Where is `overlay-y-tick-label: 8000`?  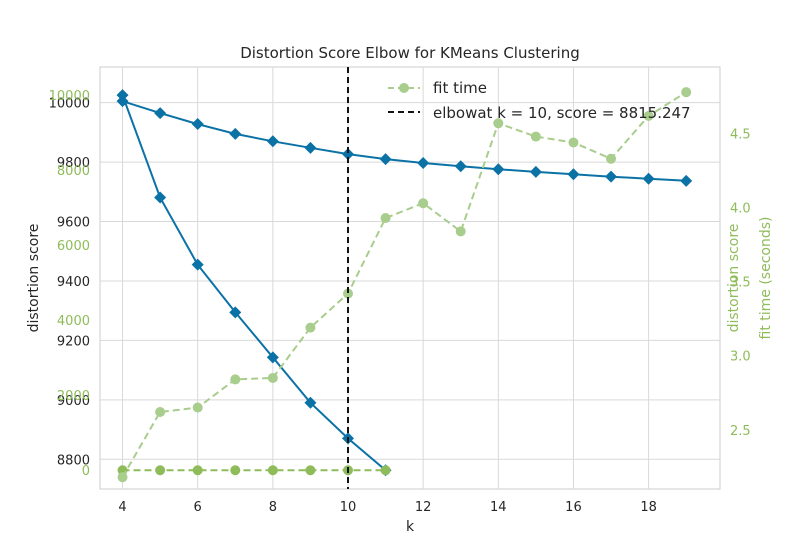 overlay-y-tick-label: 8000 is located at coordinates (73, 171).